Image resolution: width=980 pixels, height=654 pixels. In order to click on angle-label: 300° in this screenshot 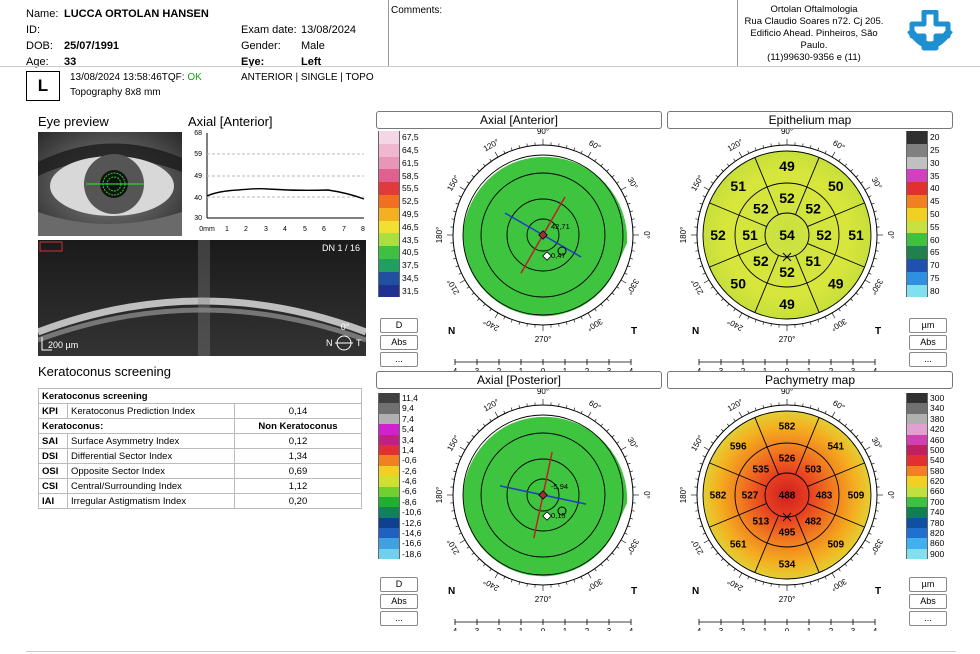, I will do `click(594, 325)`.